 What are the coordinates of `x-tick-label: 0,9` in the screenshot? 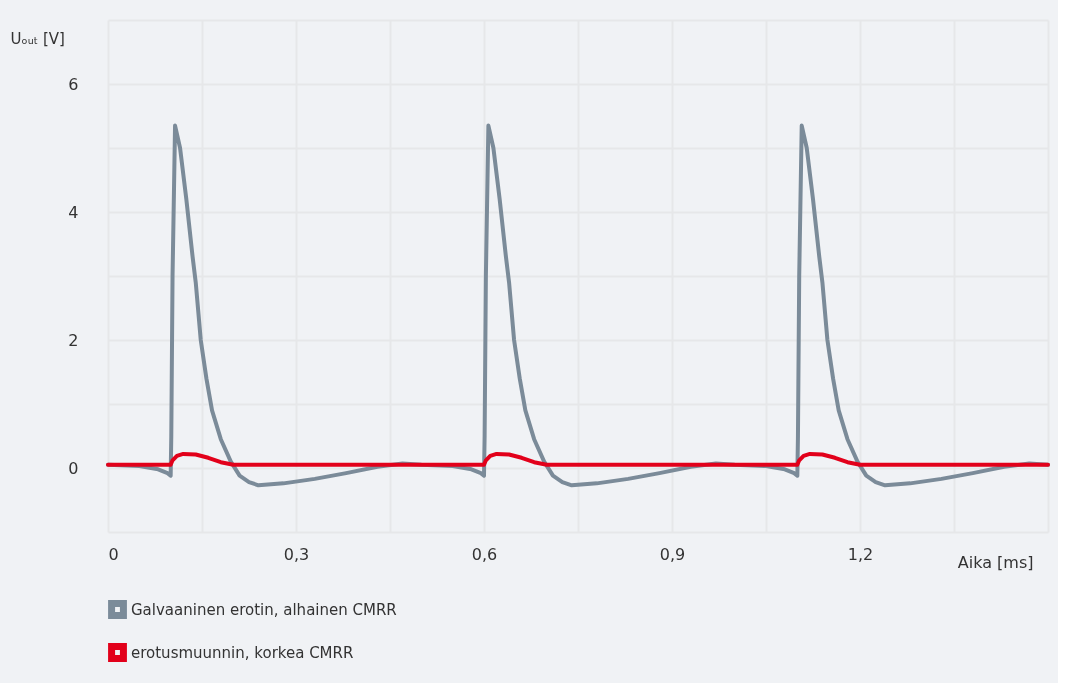 It's located at (672, 554).